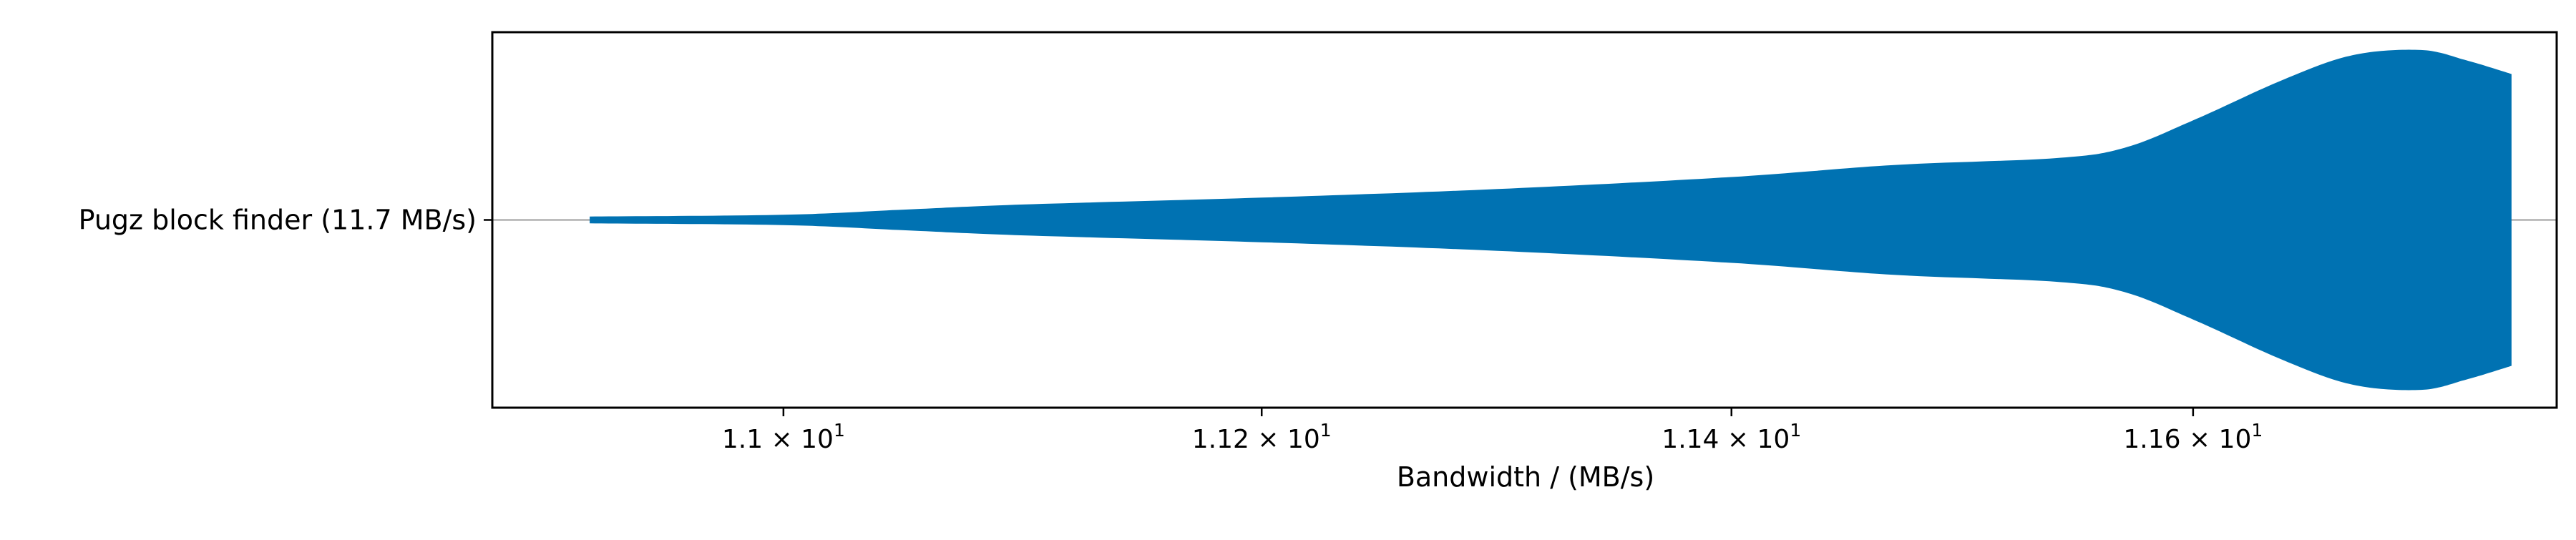 The image size is (2576, 540). What do you see at coordinates (1525, 477) in the screenshot?
I see `x-axis-label: Bandwidth / (MB/s)` at bounding box center [1525, 477].